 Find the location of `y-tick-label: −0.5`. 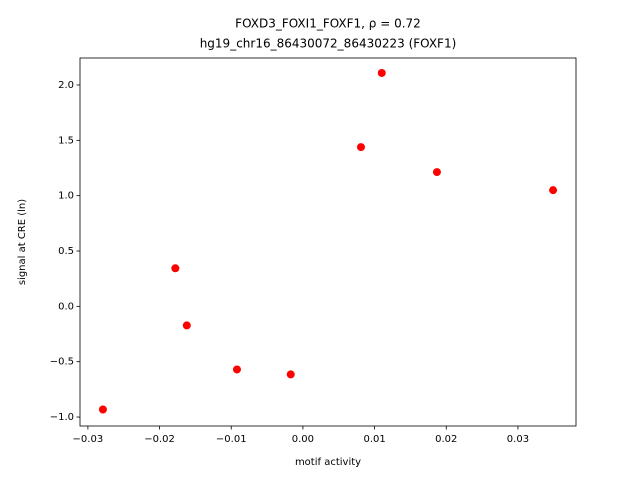

y-tick-label: −0.5 is located at coordinates (62, 362).